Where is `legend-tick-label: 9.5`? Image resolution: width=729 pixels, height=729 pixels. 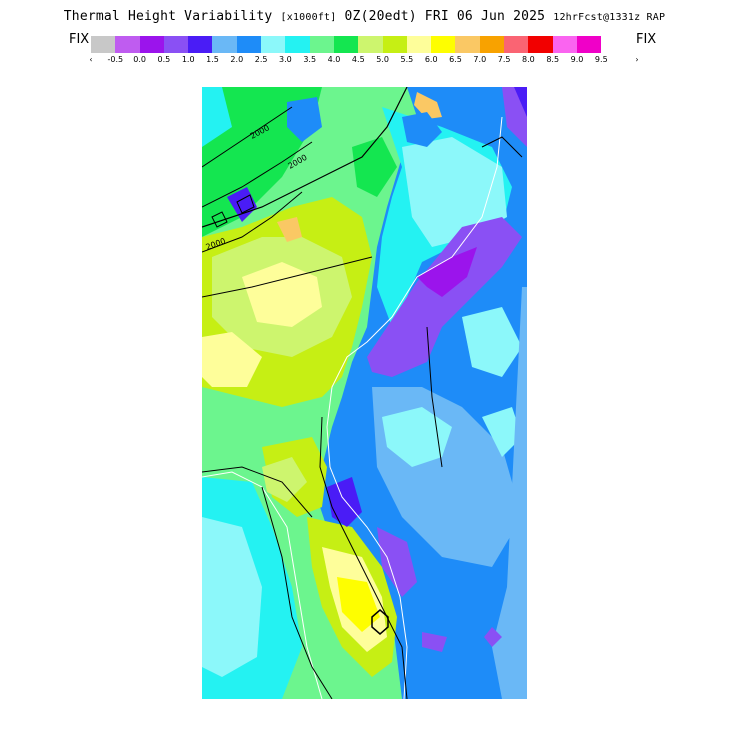 legend-tick-label: 9.5 is located at coordinates (601, 59).